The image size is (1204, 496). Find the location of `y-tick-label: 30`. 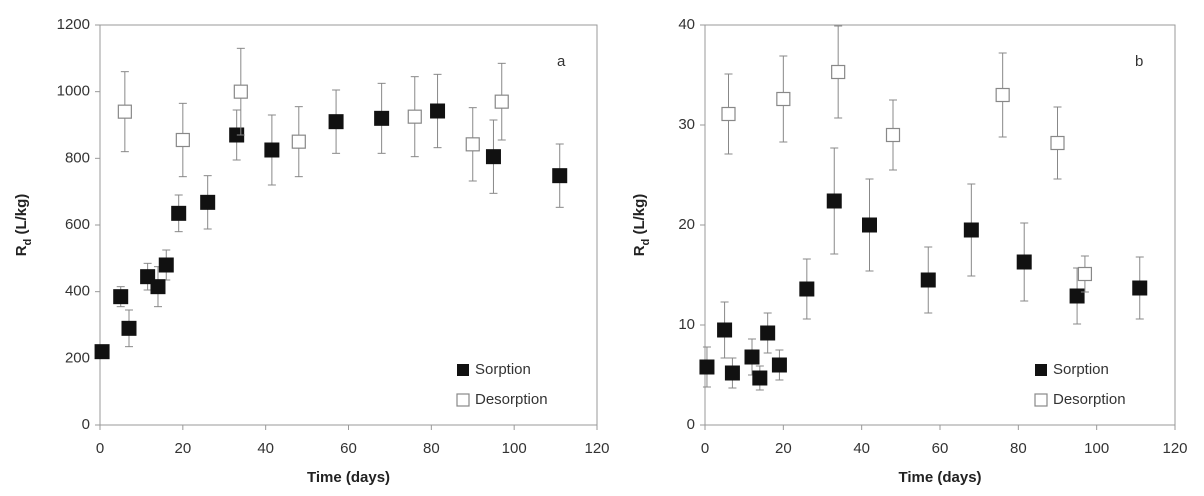

y-tick-label: 30 is located at coordinates (686, 124).